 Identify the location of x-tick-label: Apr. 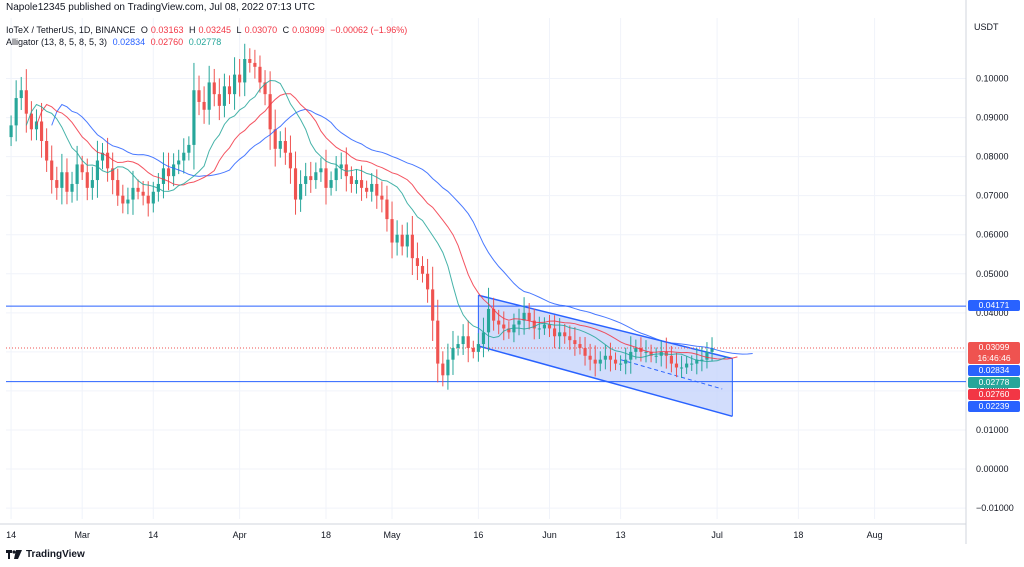
(240, 535).